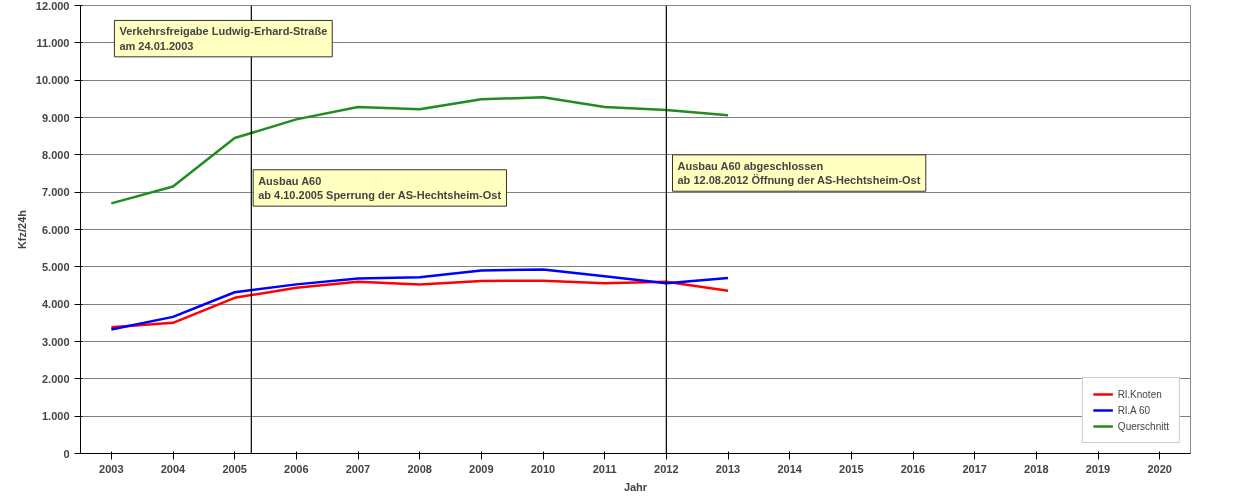 The width and height of the screenshot is (1234, 502). What do you see at coordinates (419, 468) in the screenshot?
I see `x-tick-label: 2008` at bounding box center [419, 468].